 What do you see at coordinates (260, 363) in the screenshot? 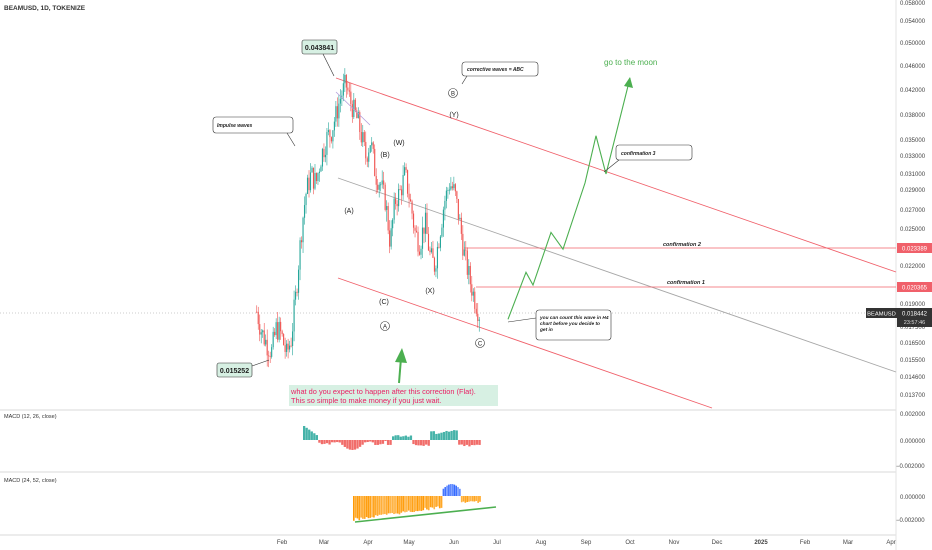
I see `low-label-pointer` at bounding box center [260, 363].